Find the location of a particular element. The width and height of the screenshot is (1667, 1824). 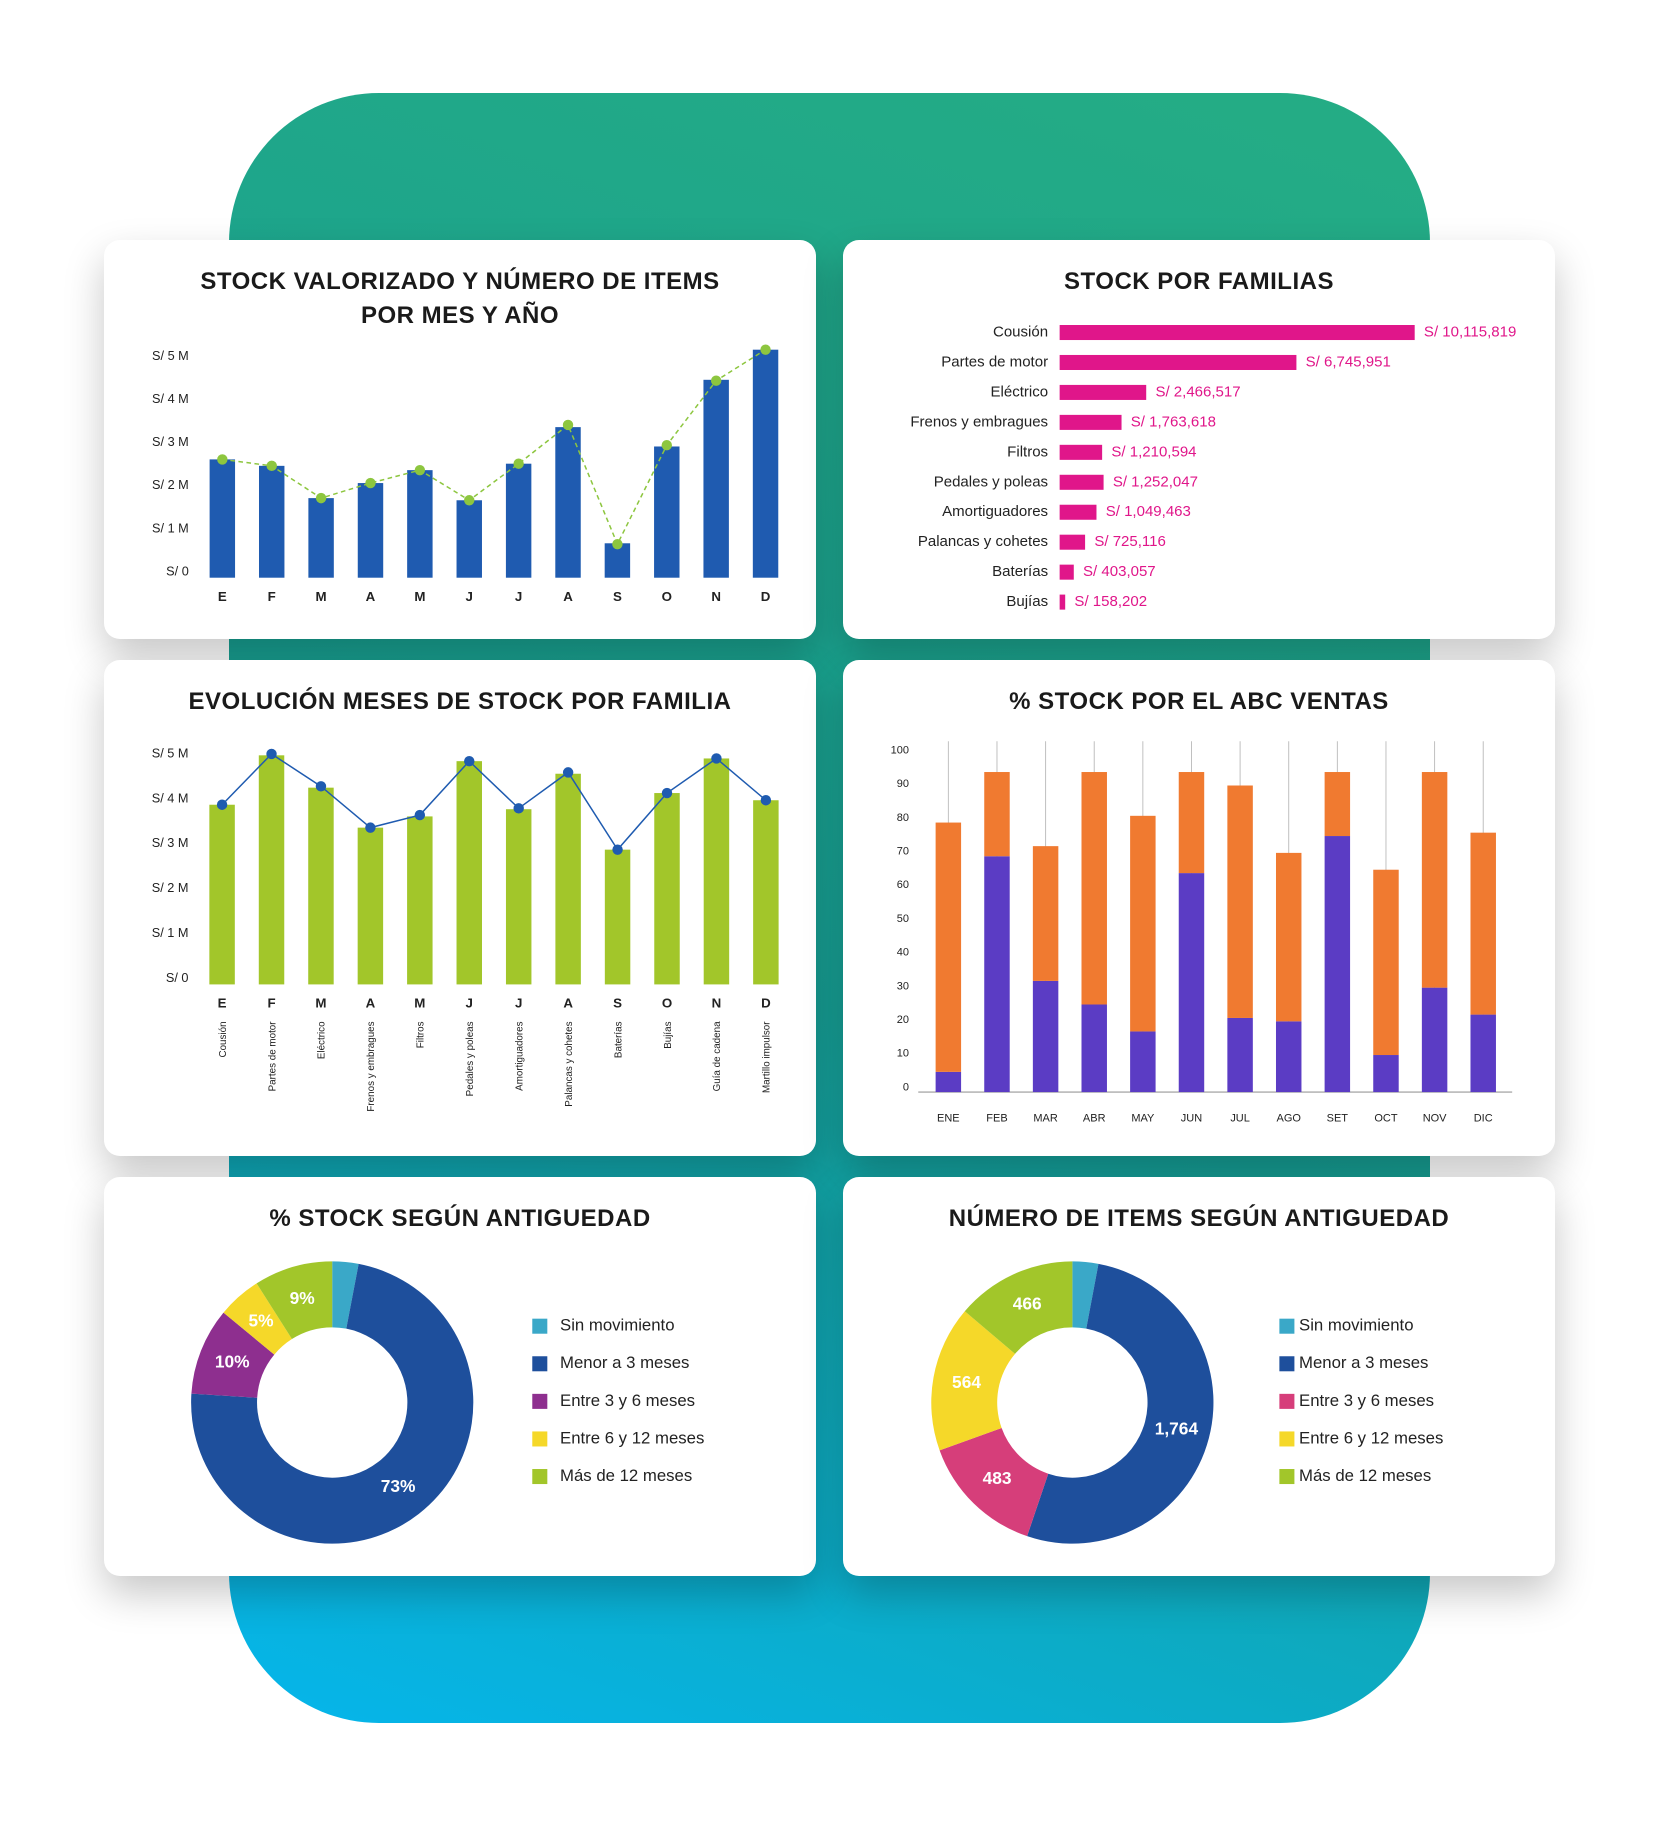

x-tick-label: FEB is located at coordinates (996, 1119).